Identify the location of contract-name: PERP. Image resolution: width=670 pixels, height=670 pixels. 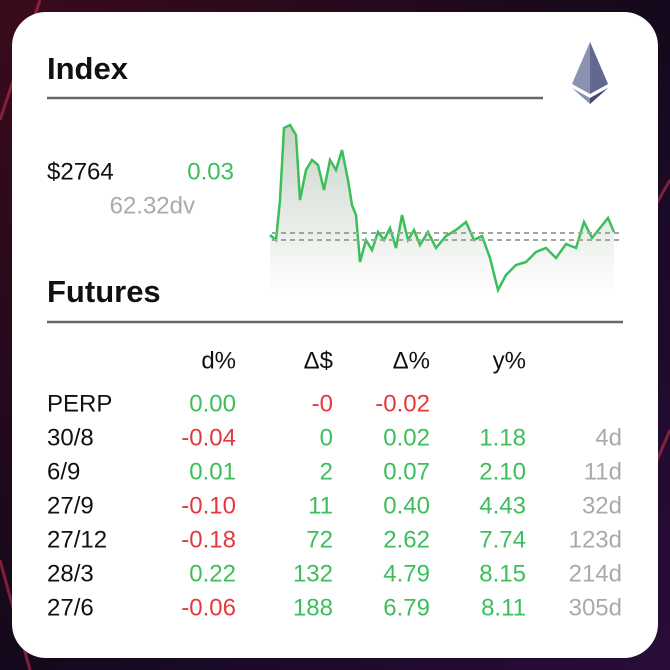
(79, 403).